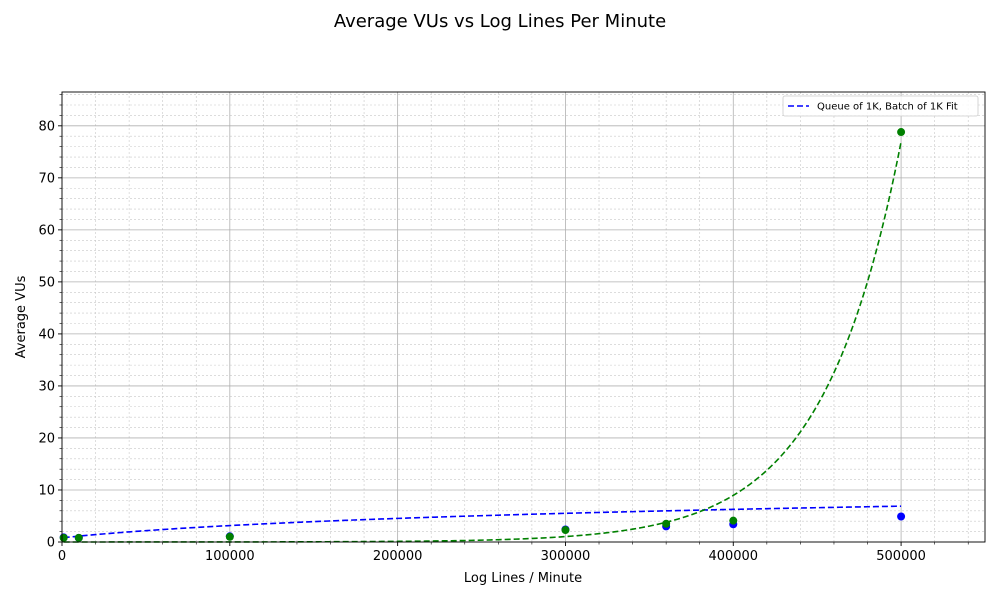 Image resolution: width=1000 pixels, height=600 pixels. What do you see at coordinates (21, 316) in the screenshot?
I see `y-axis-label: Average VUs` at bounding box center [21, 316].